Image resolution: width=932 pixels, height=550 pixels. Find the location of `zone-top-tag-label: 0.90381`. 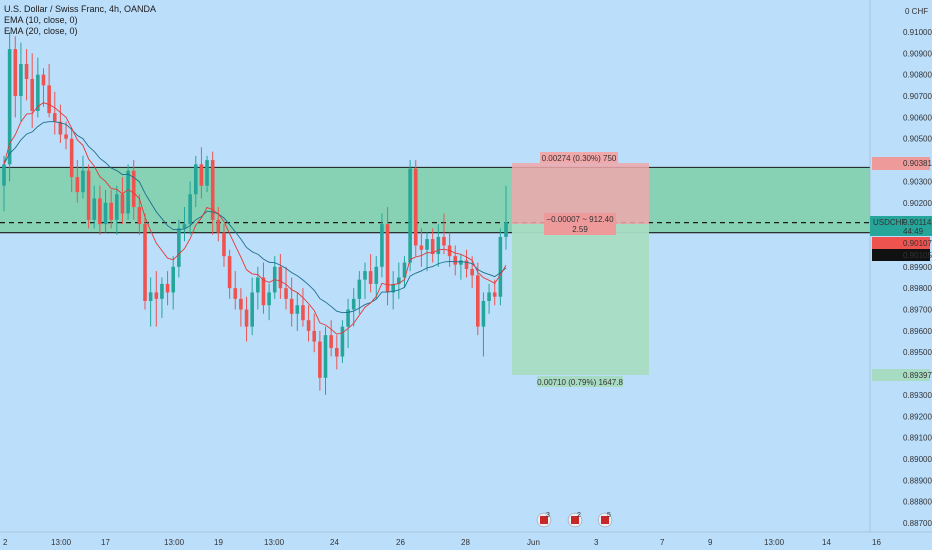

zone-top-tag-label: 0.90381 is located at coordinates (917, 163).